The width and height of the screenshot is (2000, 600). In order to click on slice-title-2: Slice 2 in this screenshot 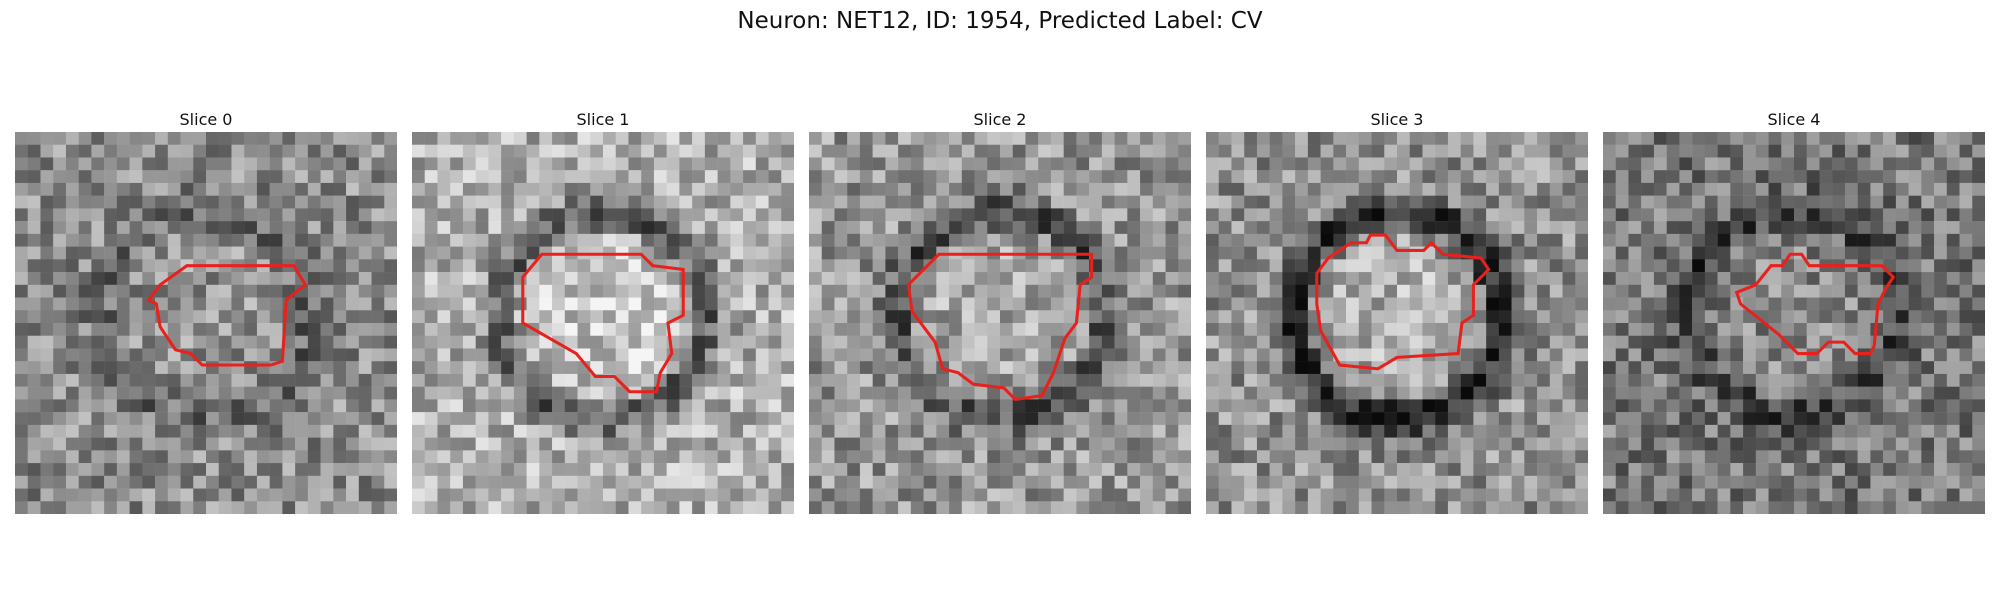, I will do `click(1000, 119)`.